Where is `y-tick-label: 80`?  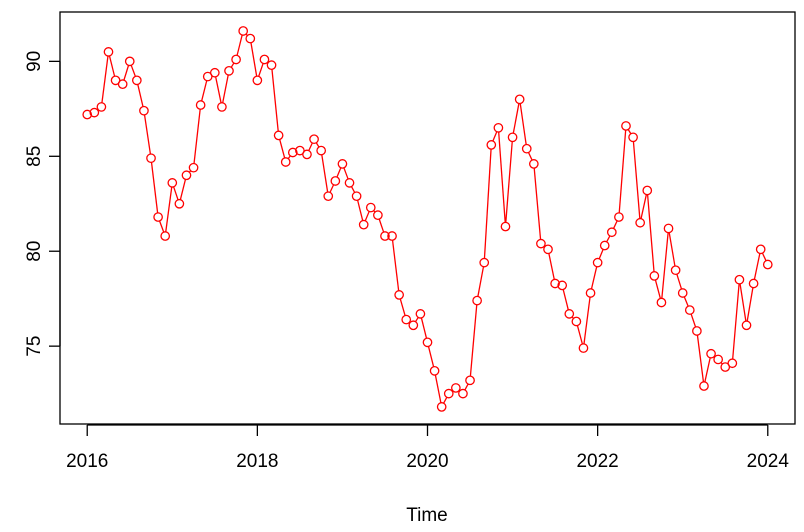 y-tick-label: 80 is located at coordinates (34, 251).